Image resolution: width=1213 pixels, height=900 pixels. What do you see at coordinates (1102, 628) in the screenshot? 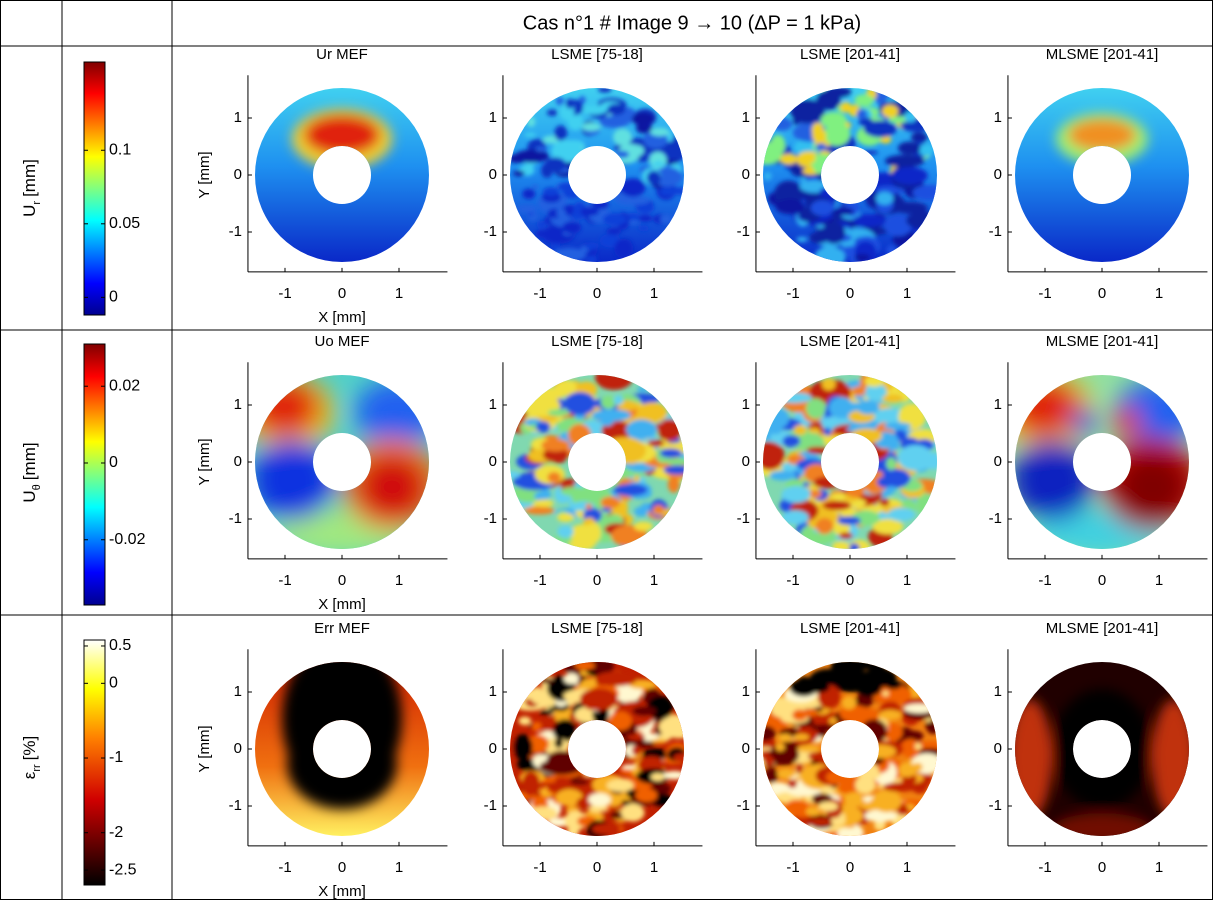
I see `panel-title: MLSME [201-41]` at bounding box center [1102, 628].